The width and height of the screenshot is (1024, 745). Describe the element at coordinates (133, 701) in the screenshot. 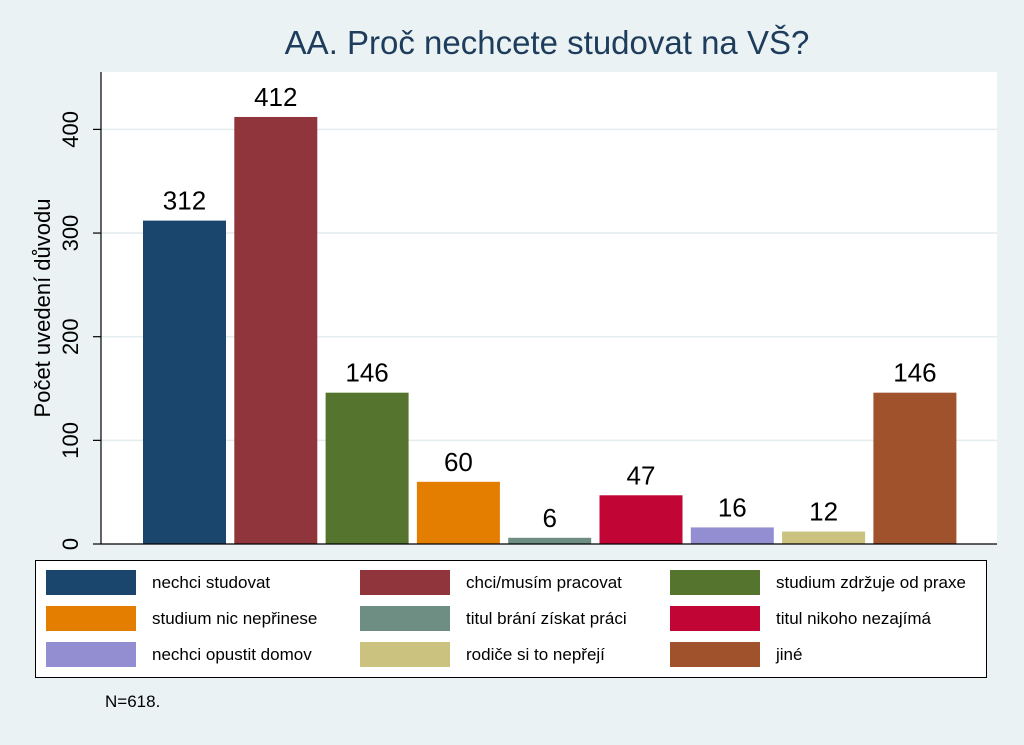

I see `sample-size-note: N=618.` at that location.